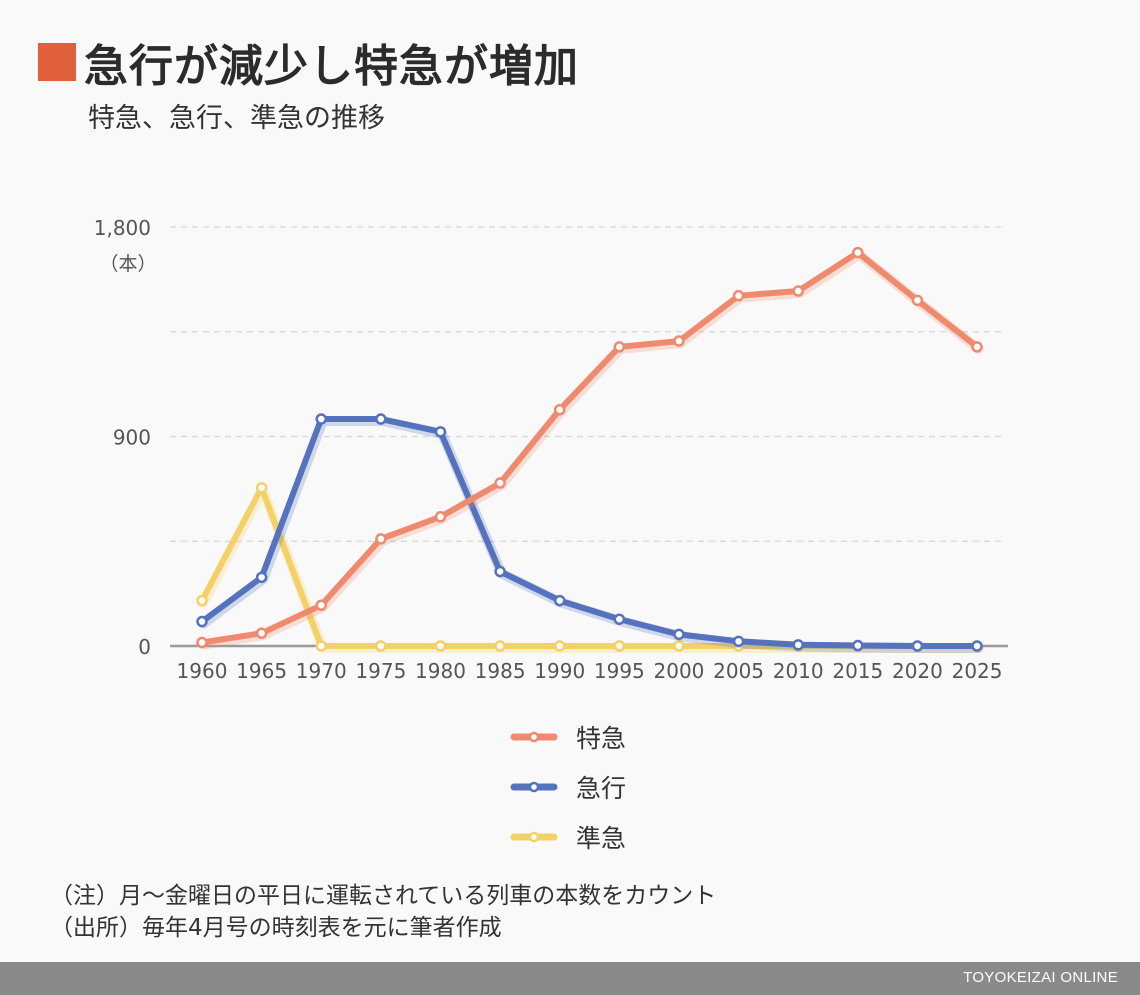  I want to click on legend-item: 準急, so click(568, 837).